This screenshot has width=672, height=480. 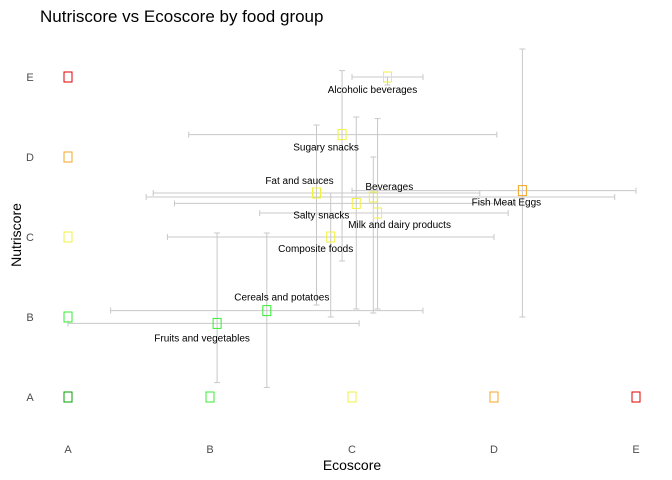 I want to click on x-tick-label: E, so click(x=635, y=450).